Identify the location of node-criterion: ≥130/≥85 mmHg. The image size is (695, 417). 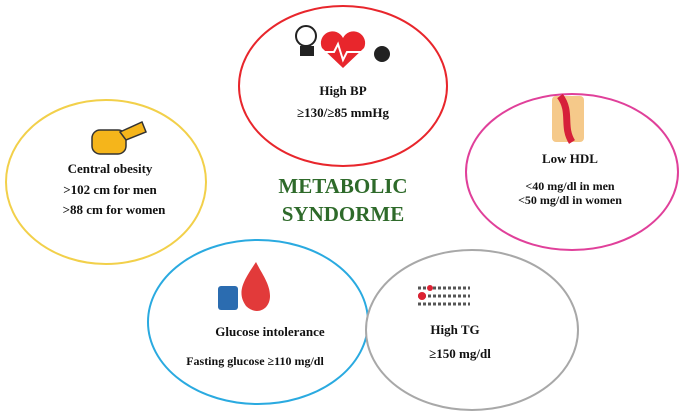
(343, 112).